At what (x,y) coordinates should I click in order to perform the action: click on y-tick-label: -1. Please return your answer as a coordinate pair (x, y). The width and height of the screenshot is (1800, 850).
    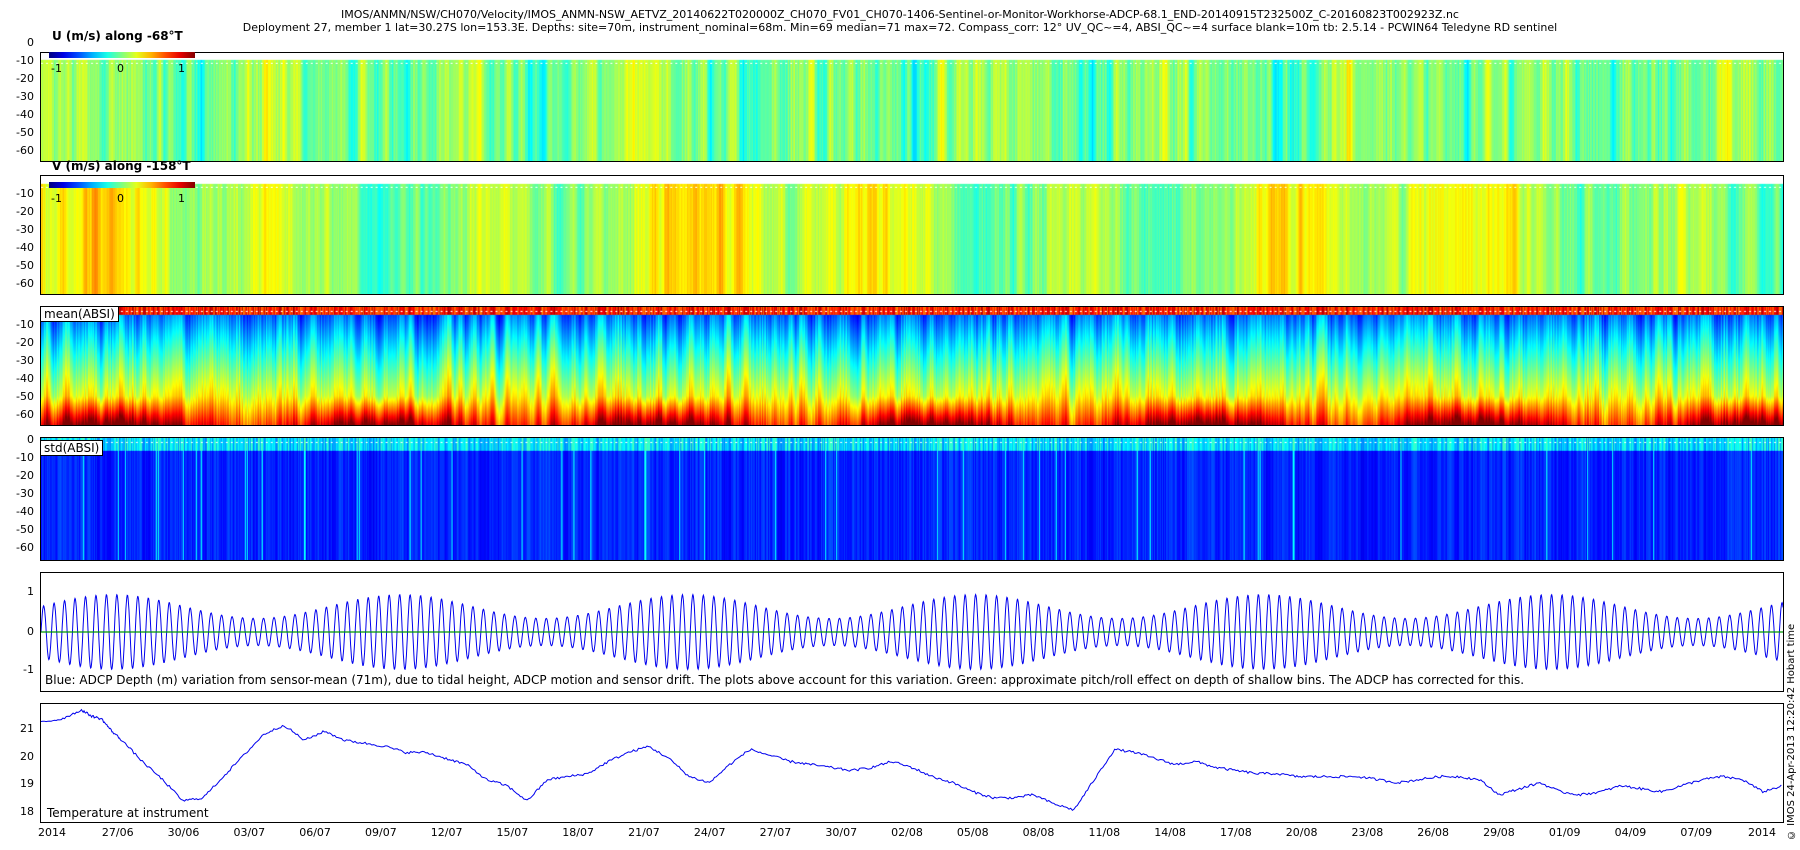
    Looking at the image, I should click on (17, 669).